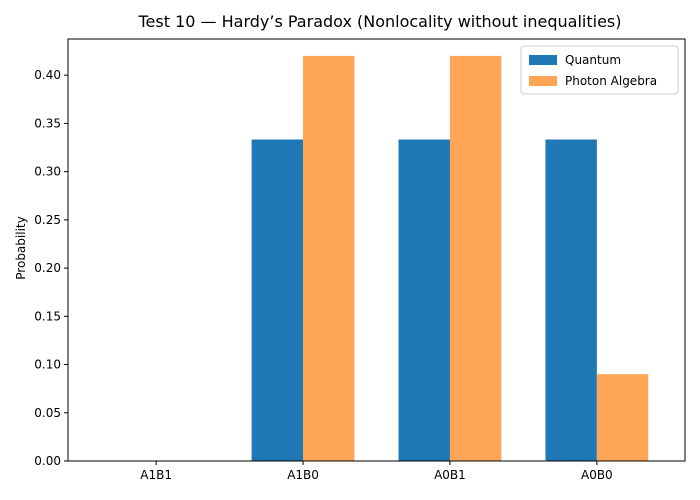  Describe the element at coordinates (277, 300) in the screenshot. I see `bar-quantum-a1b0` at that location.